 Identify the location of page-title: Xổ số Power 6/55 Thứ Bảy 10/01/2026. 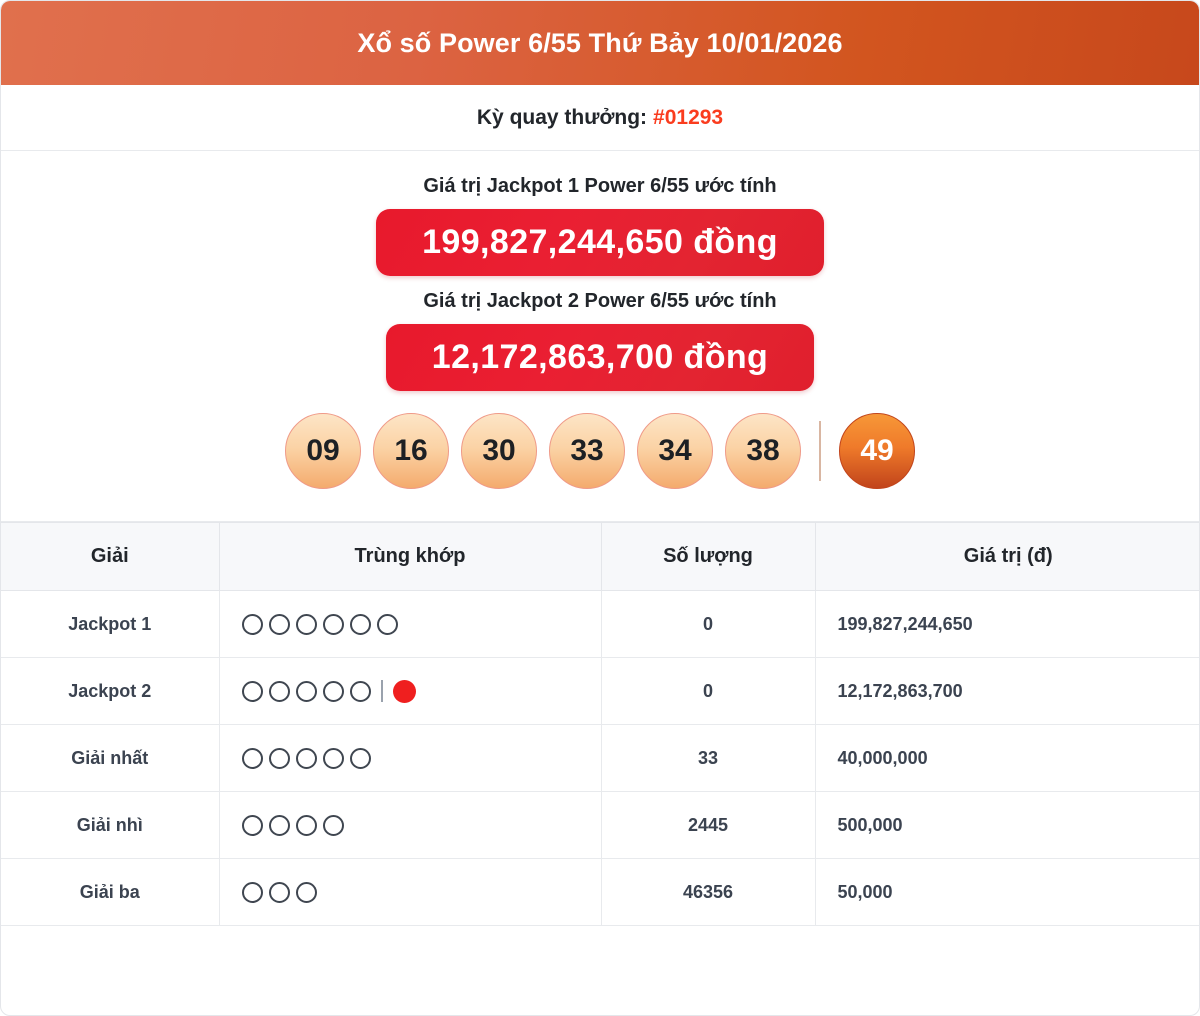
(600, 42).